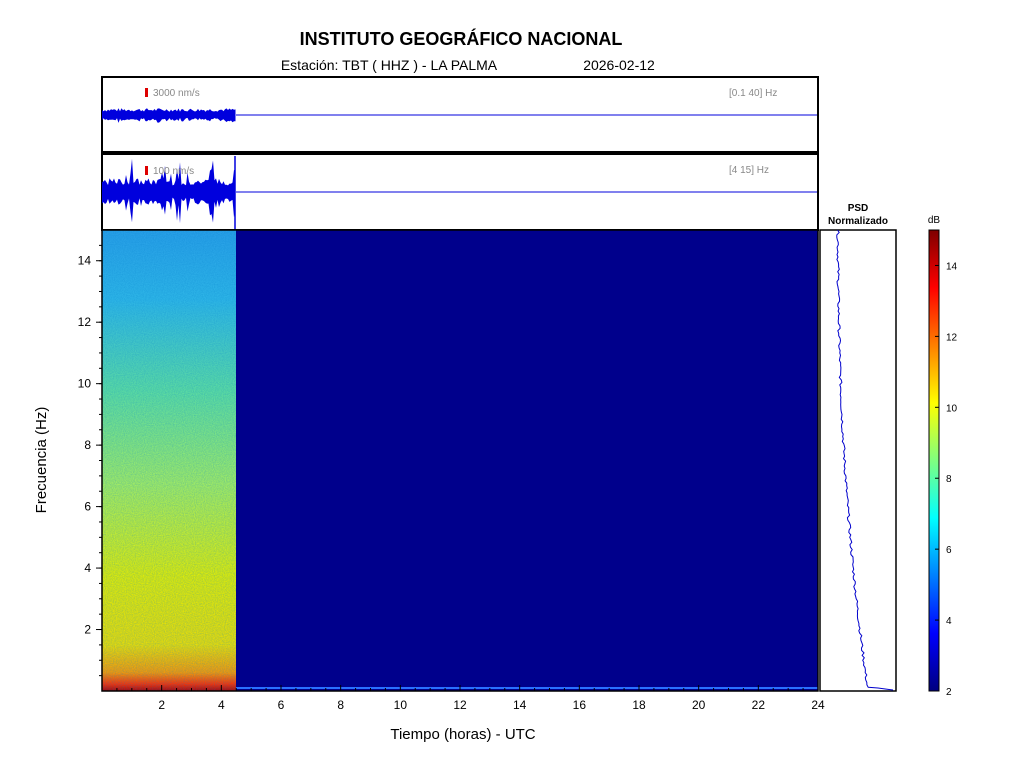  Describe the element at coordinates (818, 705) in the screenshot. I see `x-tick-label: 24` at that location.